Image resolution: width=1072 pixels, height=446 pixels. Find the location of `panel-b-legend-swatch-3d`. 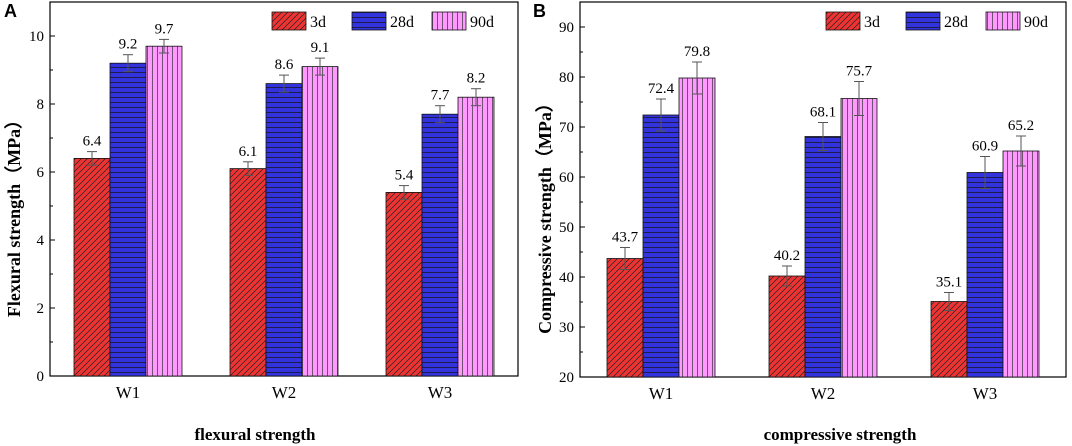

panel-b-legend-swatch-3d is located at coordinates (843, 21).